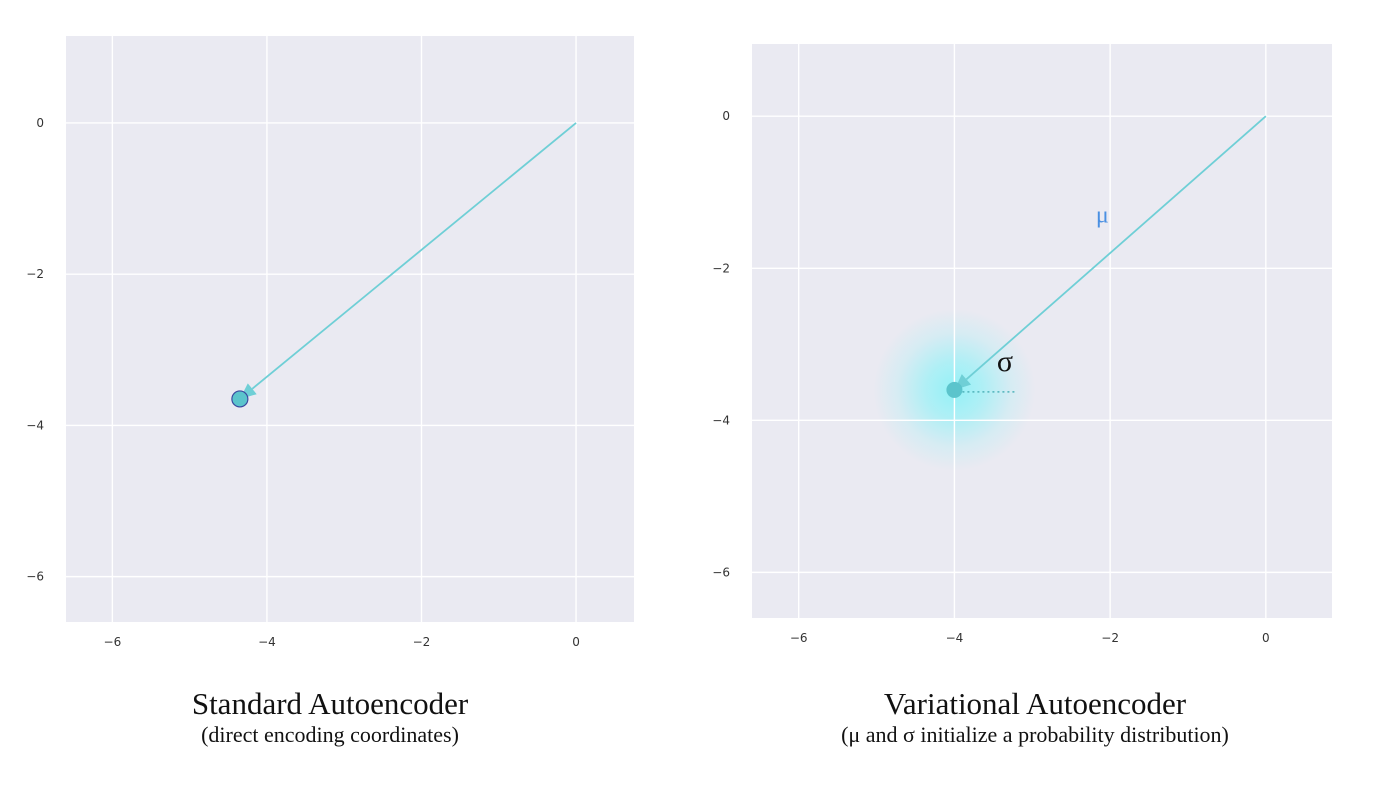 The height and width of the screenshot is (796, 1378). Describe the element at coordinates (330, 734) in the screenshot. I see `chart-subtitle-standard: (direct encoding coordinates)` at that location.